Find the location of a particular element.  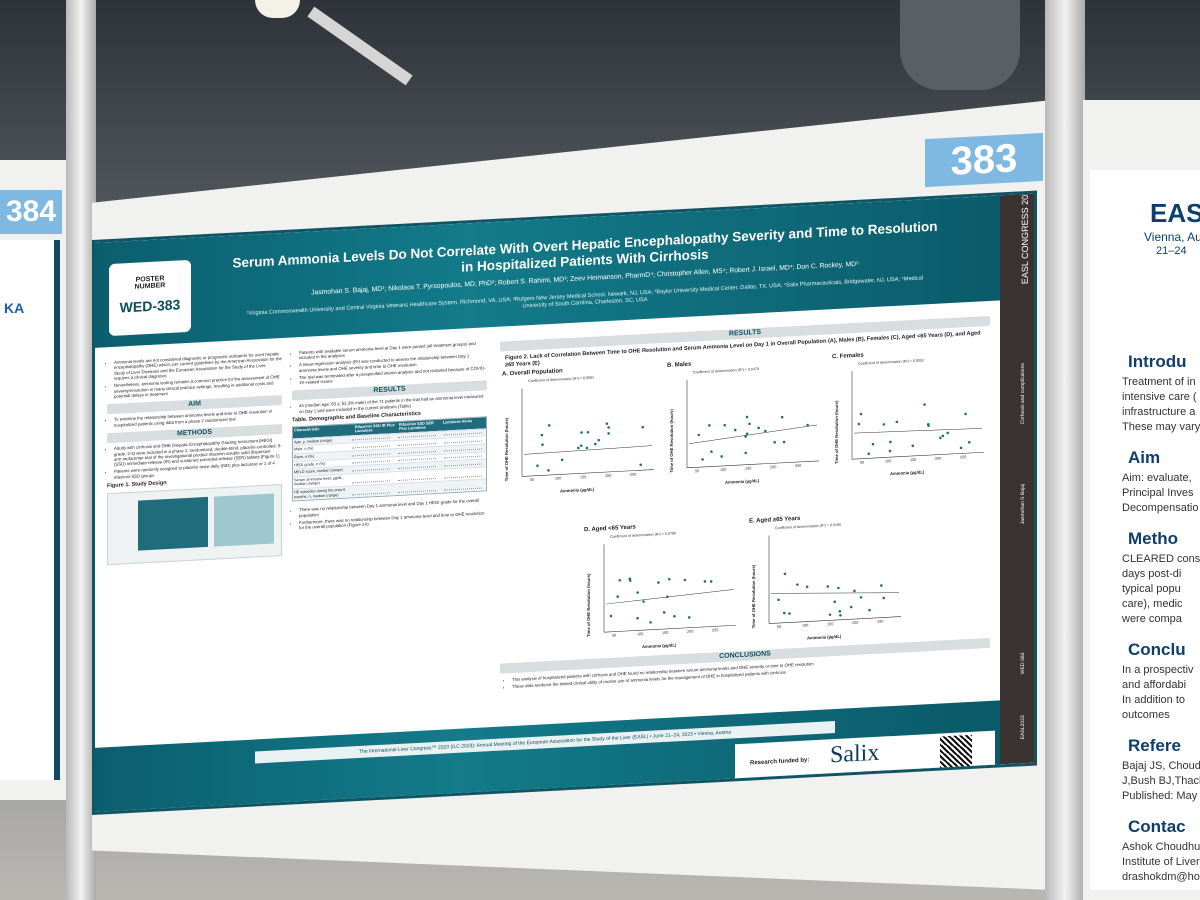

table-column-header: Lactulose Alone is located at coordinates (457, 421).